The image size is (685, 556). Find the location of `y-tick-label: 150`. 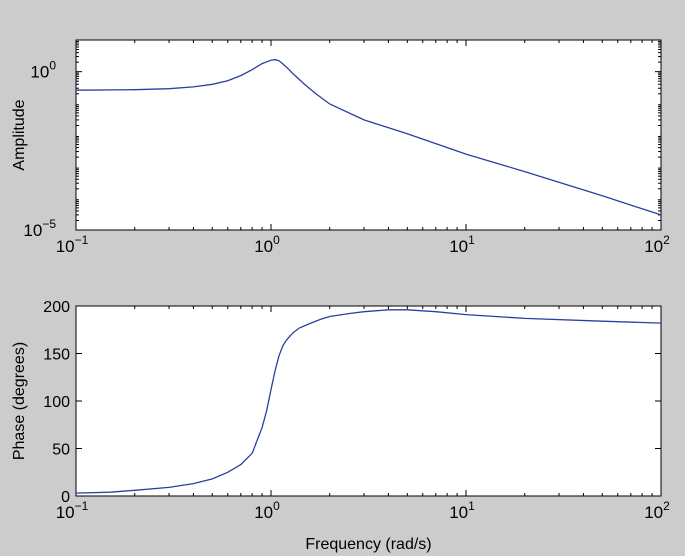

y-tick-label: 150 is located at coordinates (56, 355).